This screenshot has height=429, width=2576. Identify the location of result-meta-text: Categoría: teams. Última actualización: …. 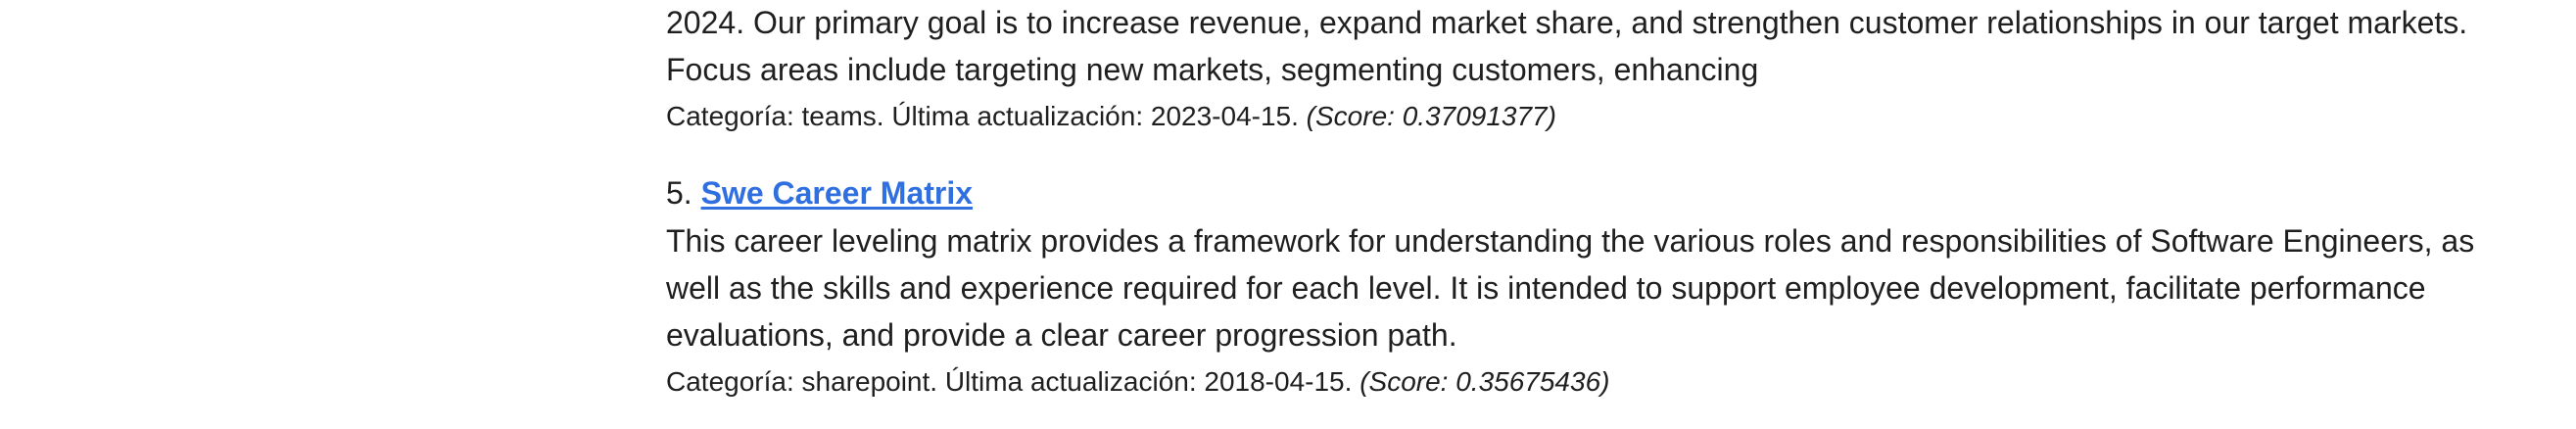
(982, 116).